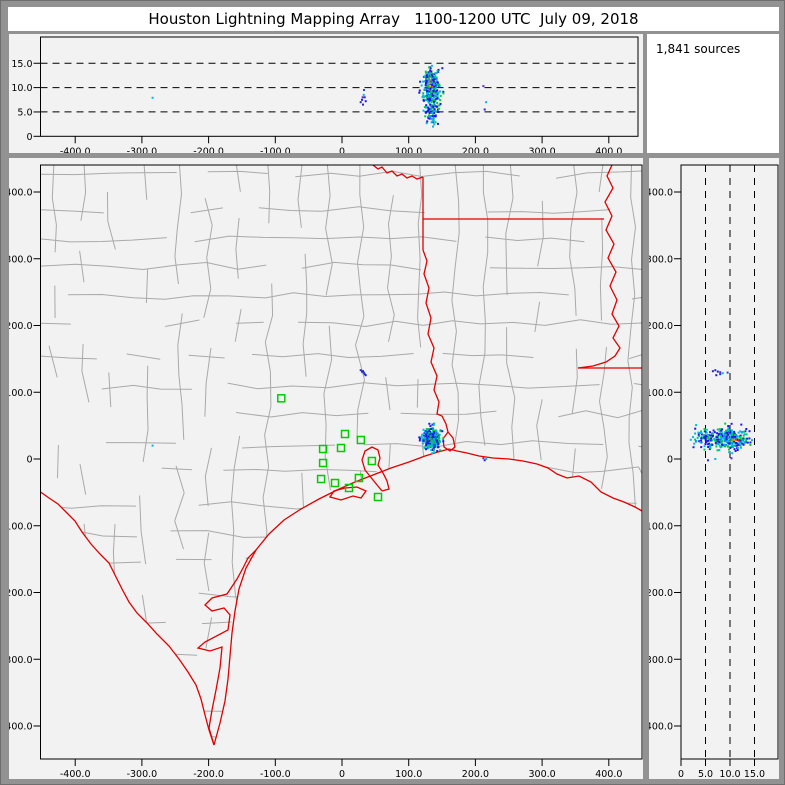 Image resolution: width=785 pixels, height=785 pixels. I want to click on x-axis-ticks: 0 5.0 10.0 15.0, so click(721, 769).